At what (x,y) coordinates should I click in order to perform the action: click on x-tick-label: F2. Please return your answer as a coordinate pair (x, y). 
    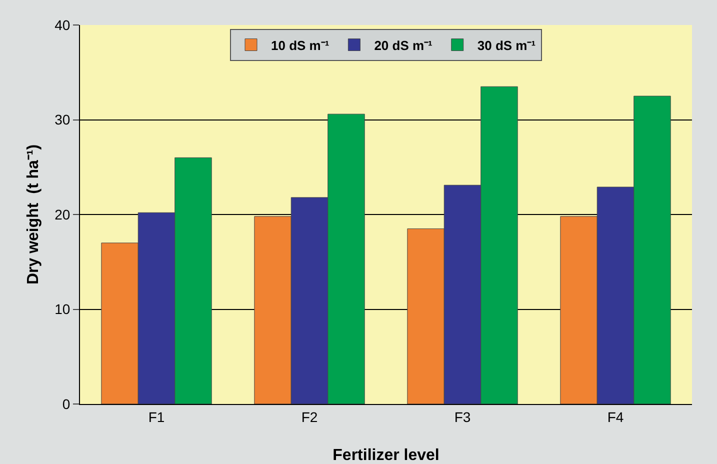
    Looking at the image, I should click on (309, 416).